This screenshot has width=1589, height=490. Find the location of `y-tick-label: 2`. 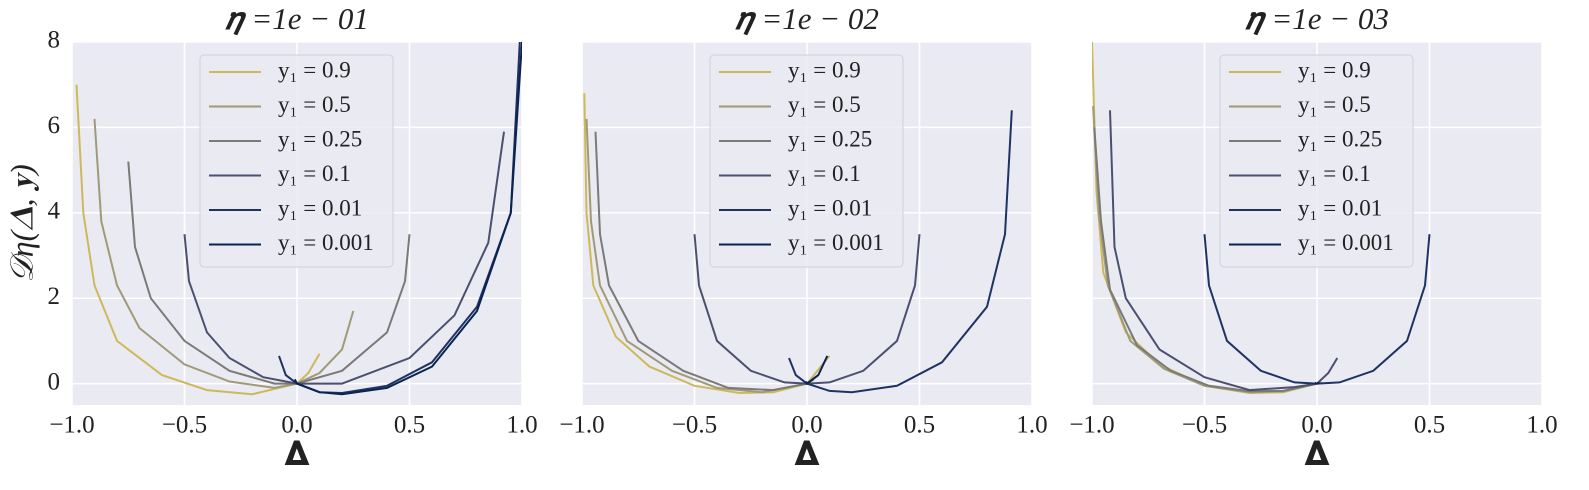

y-tick-label: 2 is located at coordinates (54, 296).